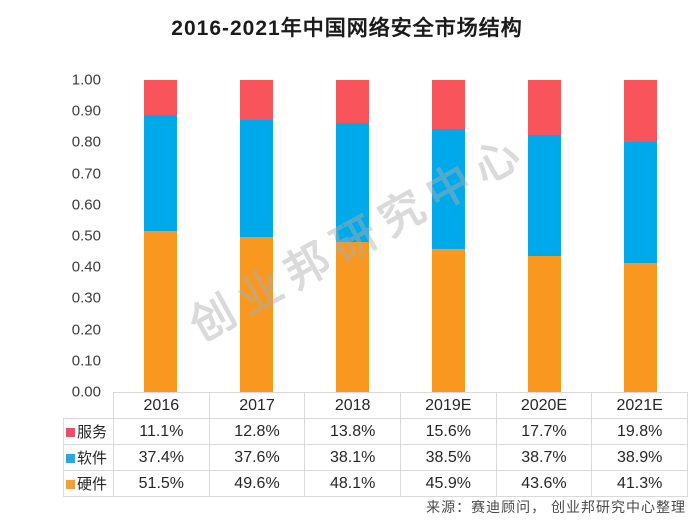 The image size is (694, 520). I want to click on value-cell-服务-2019E: 15.6%, so click(448, 431).